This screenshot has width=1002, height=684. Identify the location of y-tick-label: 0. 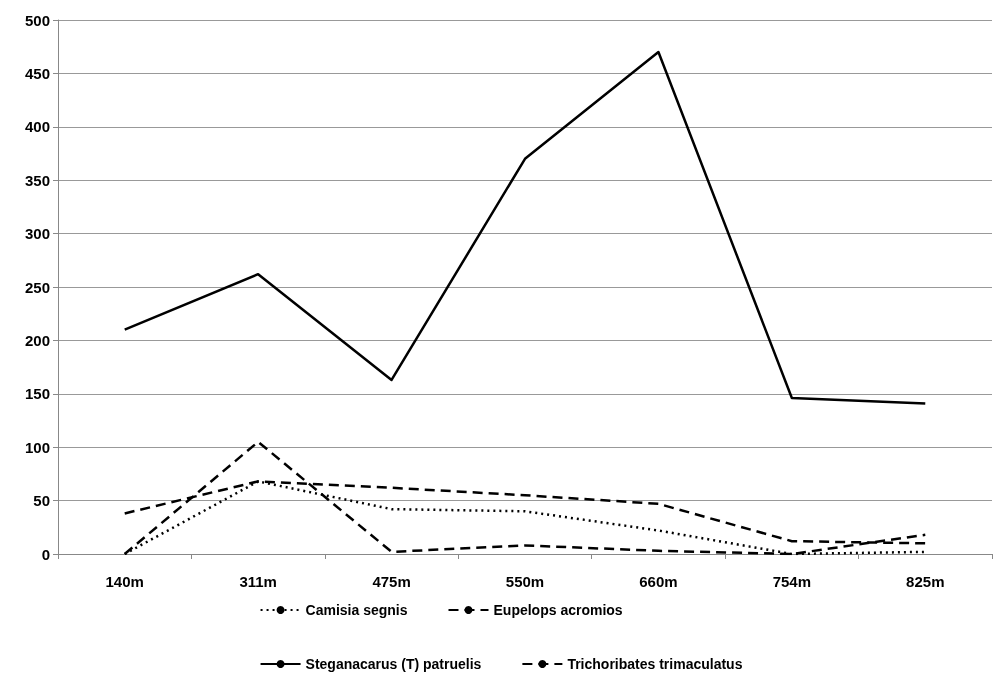
(45, 554).